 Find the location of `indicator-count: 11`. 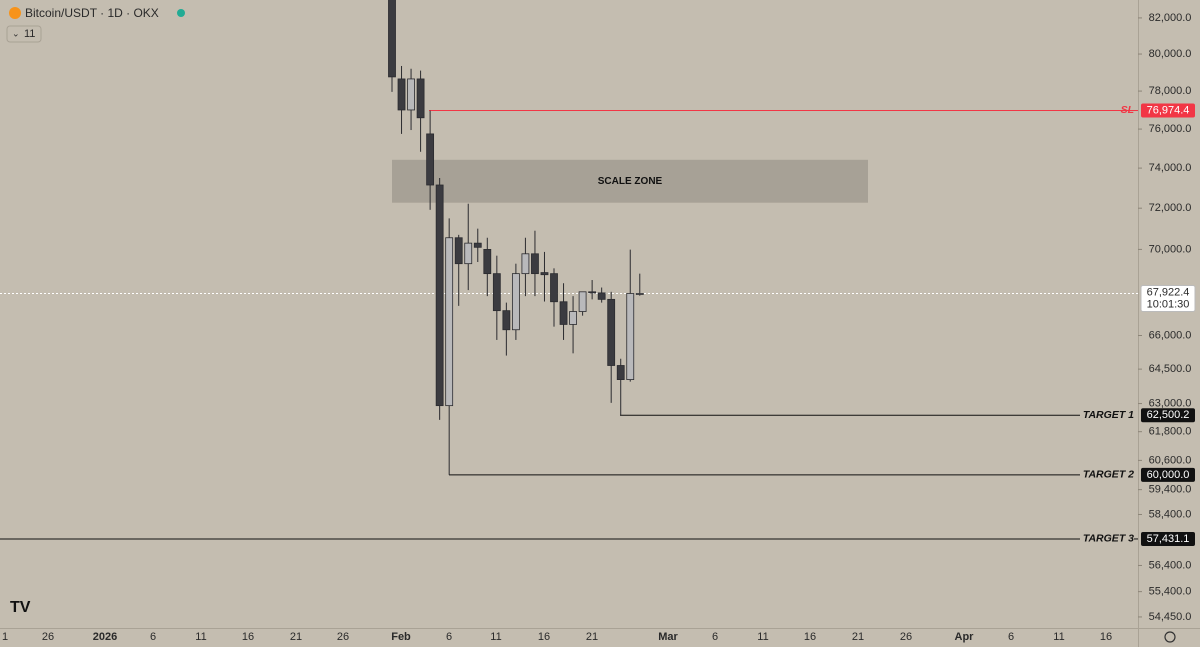

indicator-count: 11 is located at coordinates (29, 34).